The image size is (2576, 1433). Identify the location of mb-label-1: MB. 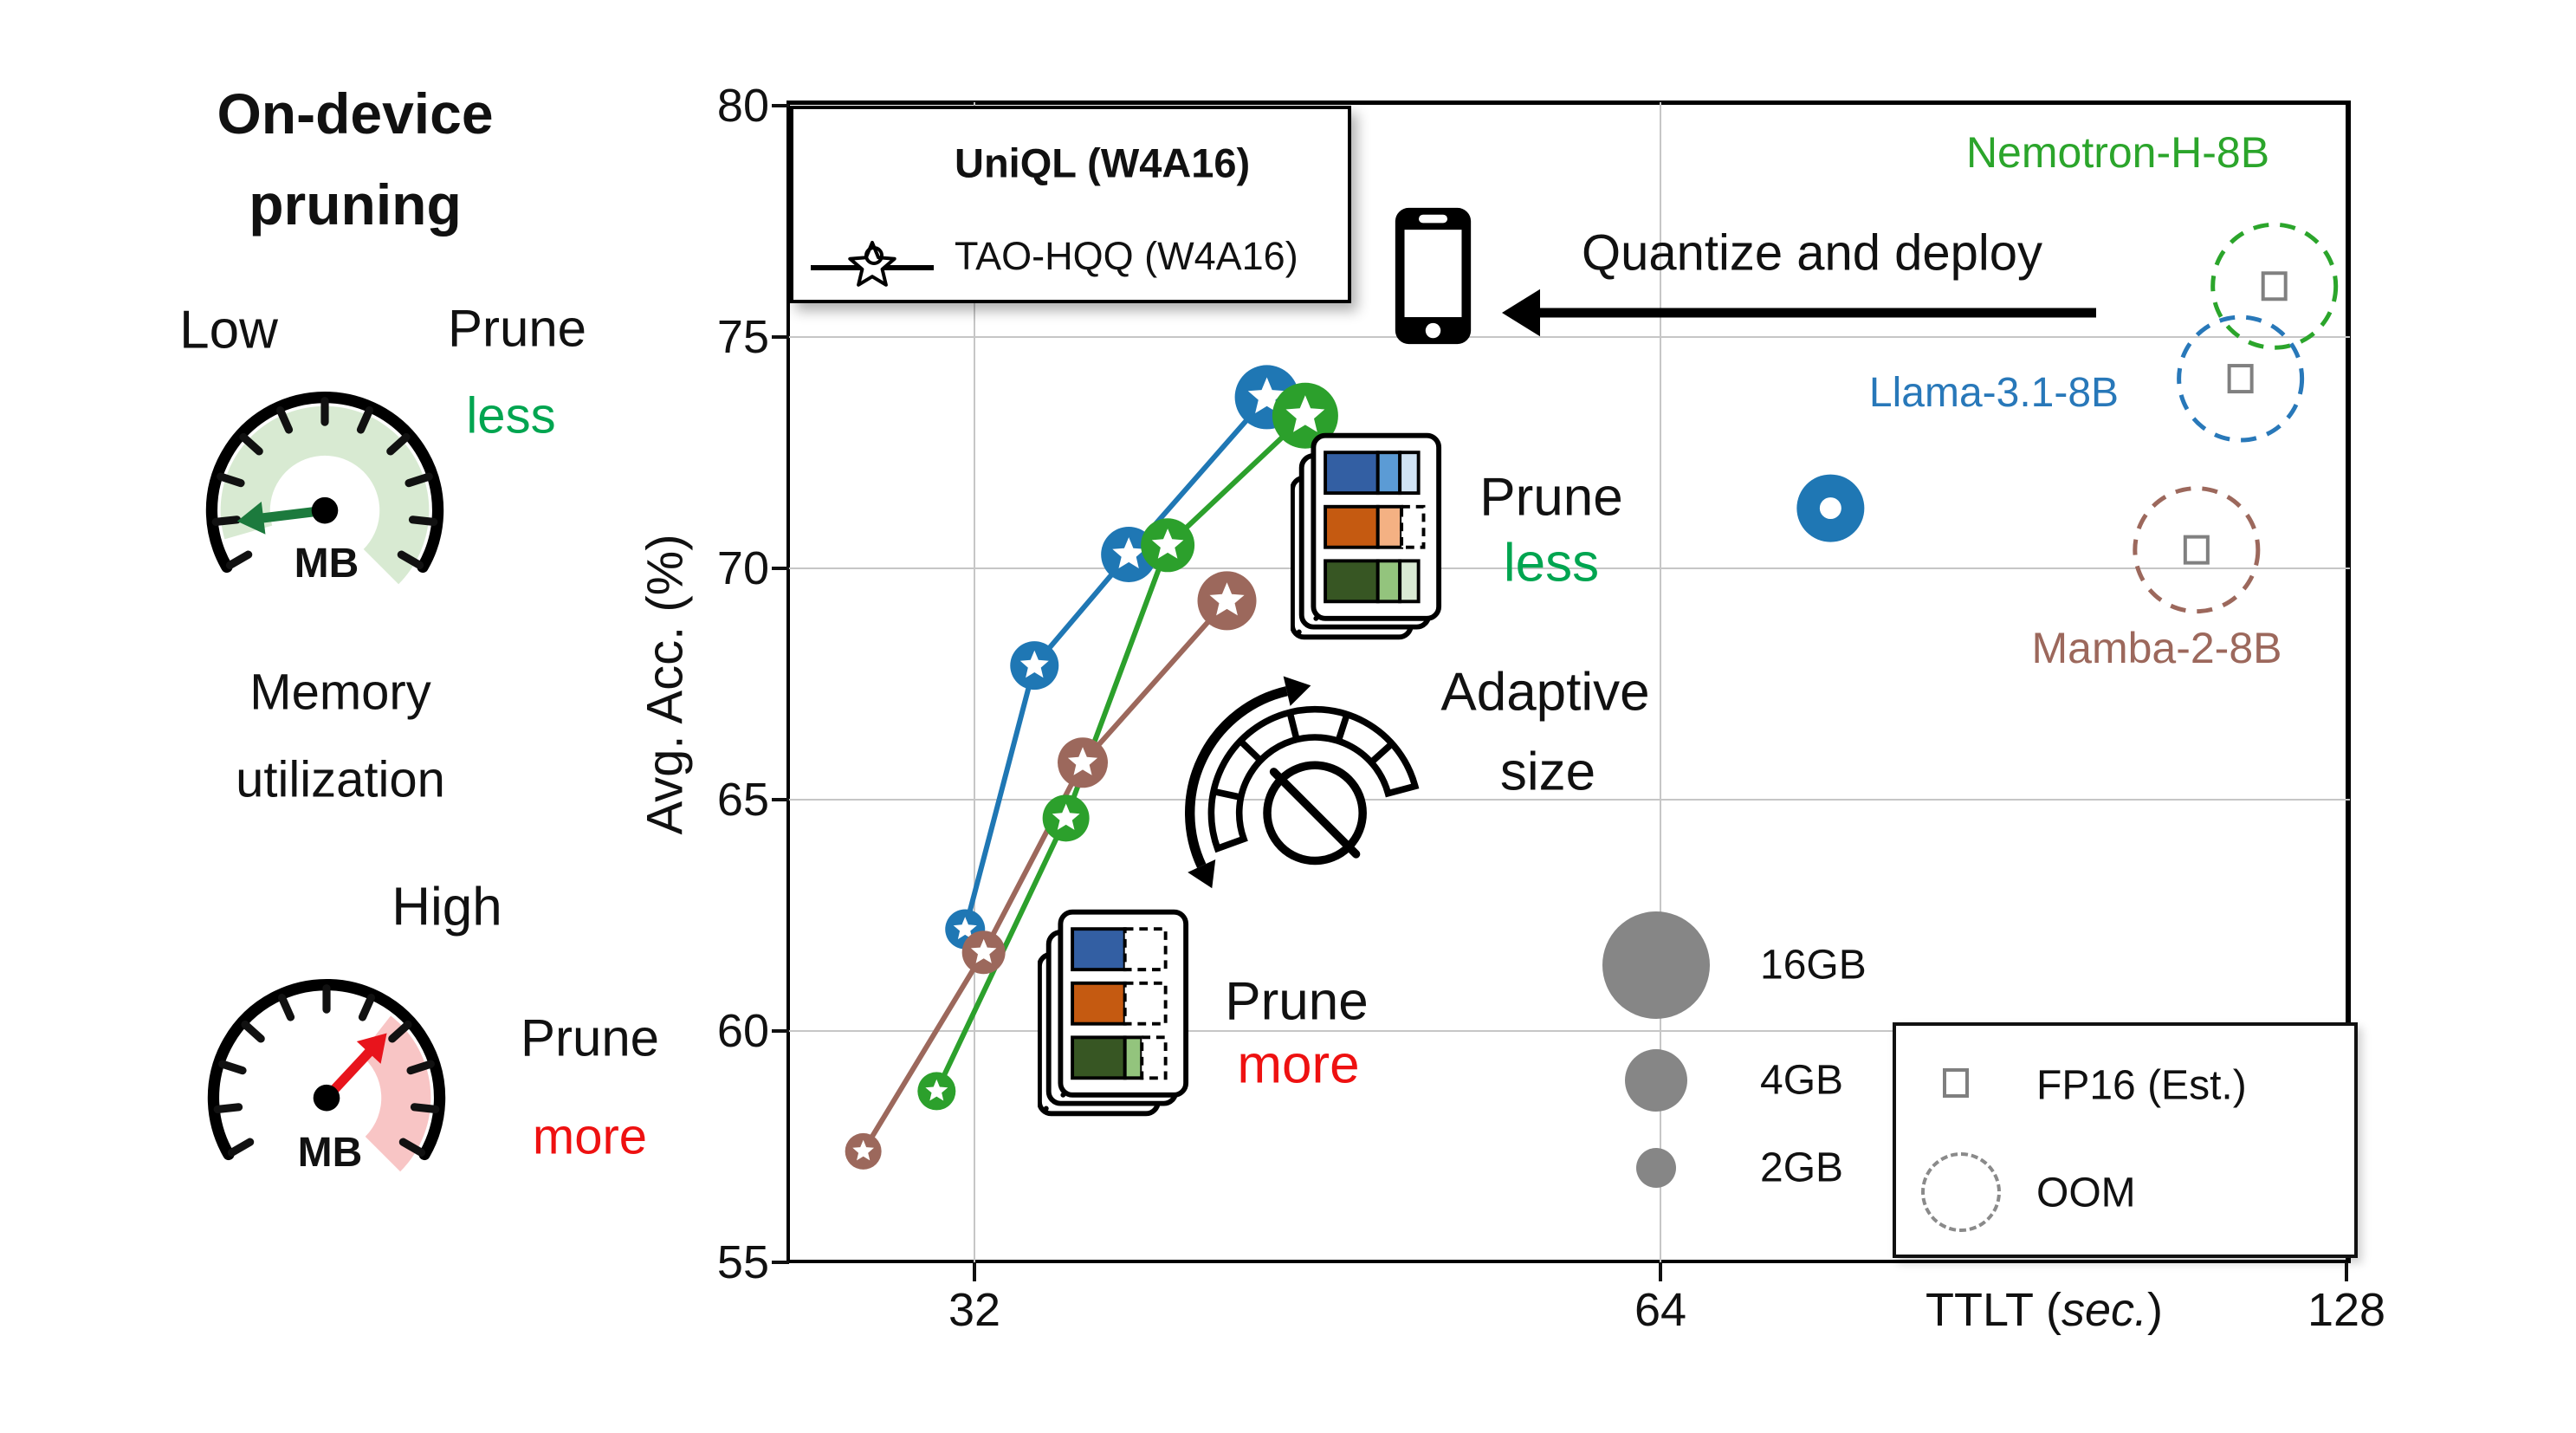
(326, 564).